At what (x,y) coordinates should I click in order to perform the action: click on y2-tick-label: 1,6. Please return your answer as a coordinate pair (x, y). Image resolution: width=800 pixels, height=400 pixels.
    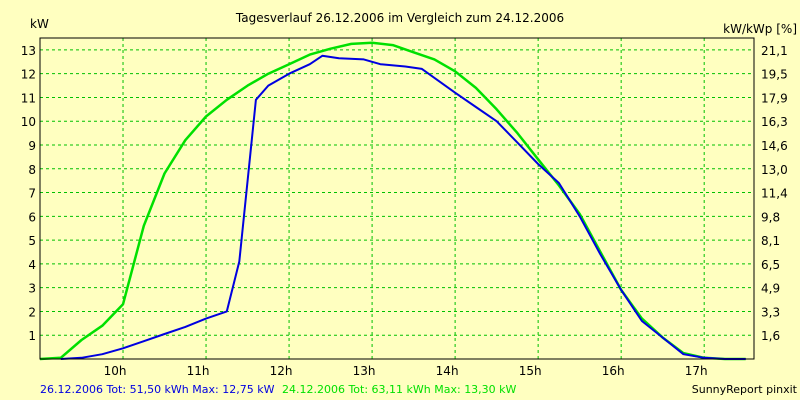
    Looking at the image, I should click on (770, 336).